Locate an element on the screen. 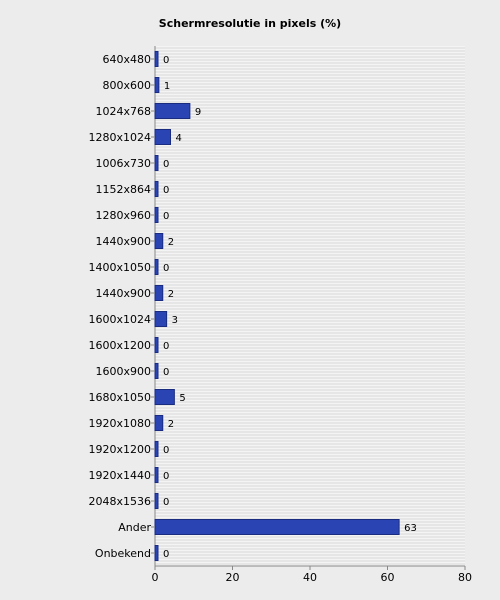 The height and width of the screenshot is (600, 500). category-label: 1600x1024 is located at coordinates (120, 319).